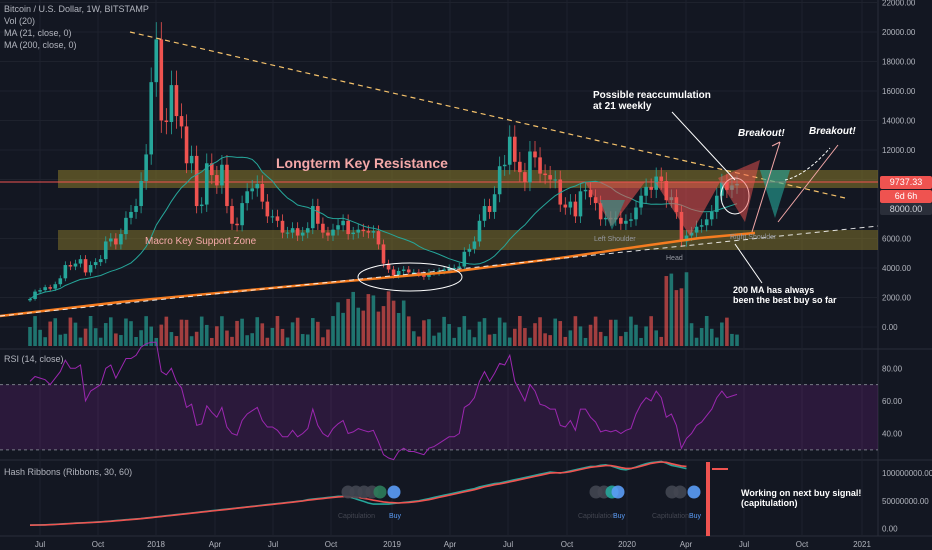 The image size is (932, 550). What do you see at coordinates (899, 121) in the screenshot?
I see `y-tick-label: 14000.00` at bounding box center [899, 121].